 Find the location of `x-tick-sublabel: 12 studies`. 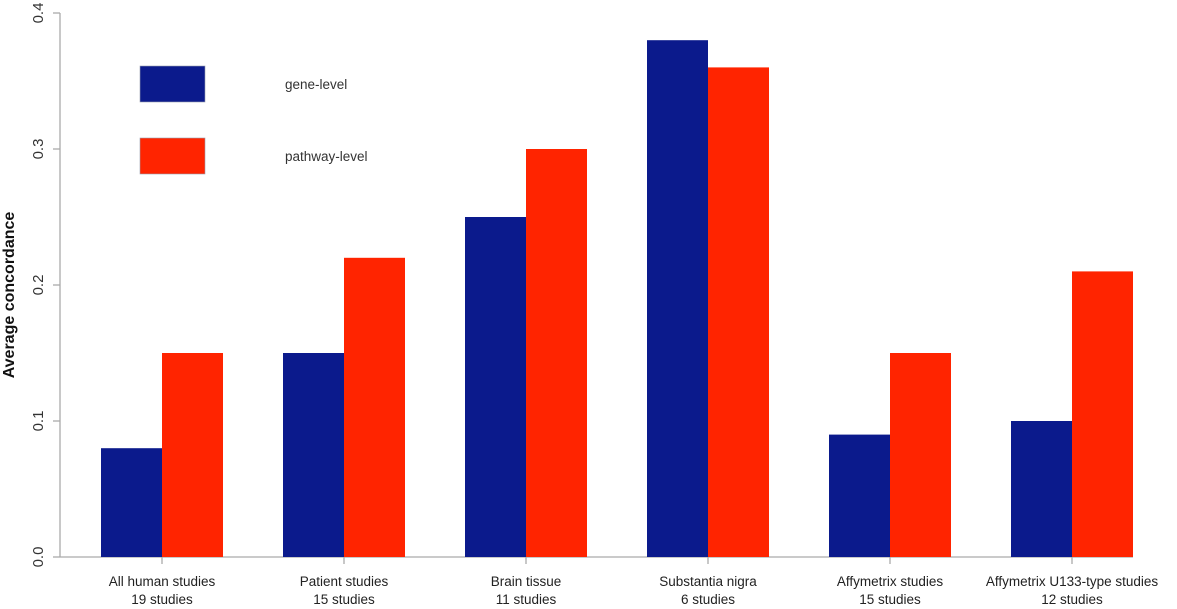

x-tick-sublabel: 12 studies is located at coordinates (1072, 599).